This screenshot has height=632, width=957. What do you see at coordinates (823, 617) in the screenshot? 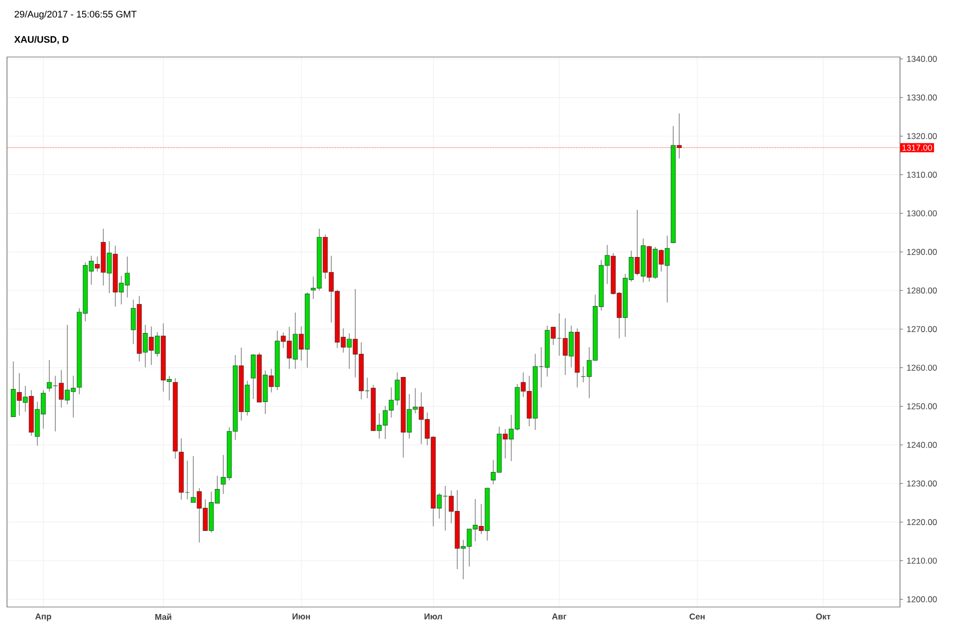
I see `x-tick-label: Окт` at bounding box center [823, 617].